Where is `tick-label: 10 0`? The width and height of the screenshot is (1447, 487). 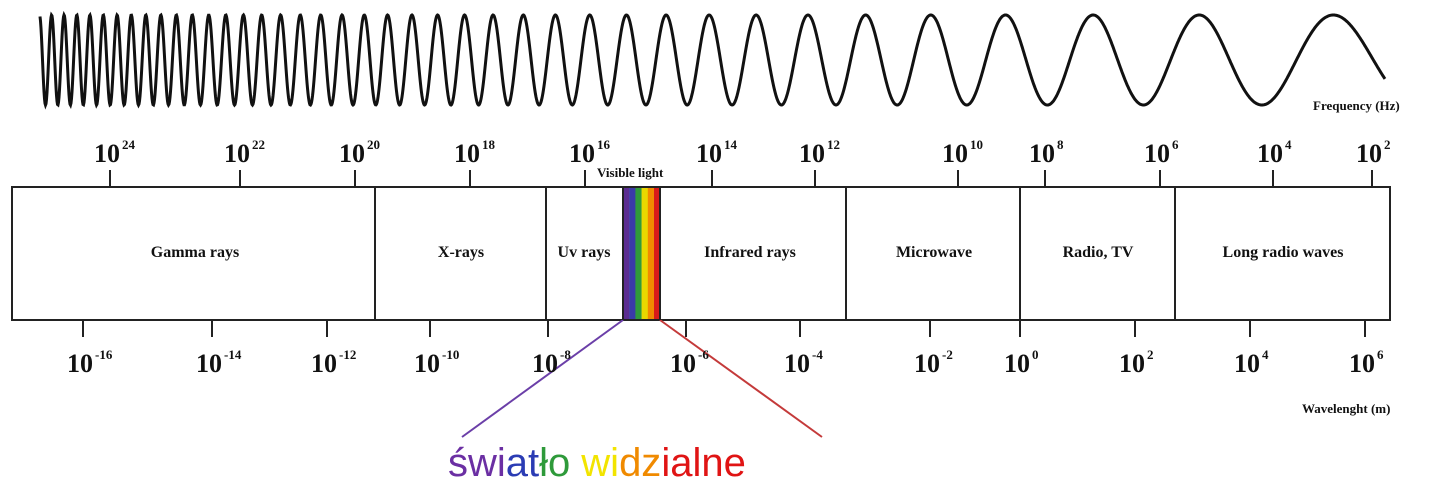 tick-label: 10 0 is located at coordinates (1021, 362).